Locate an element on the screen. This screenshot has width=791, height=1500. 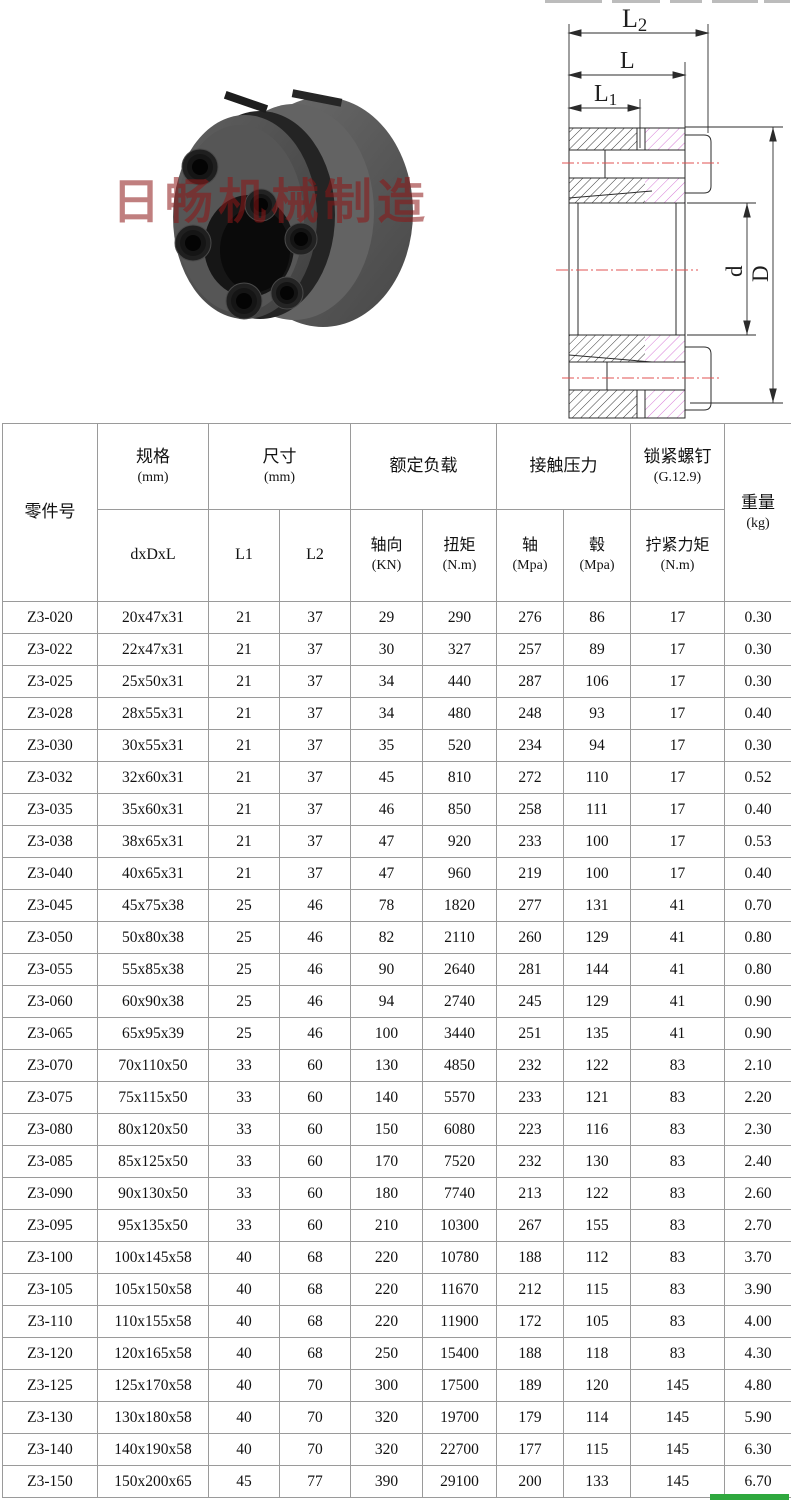
cell-weight: 2.70 is located at coordinates (757, 1225).